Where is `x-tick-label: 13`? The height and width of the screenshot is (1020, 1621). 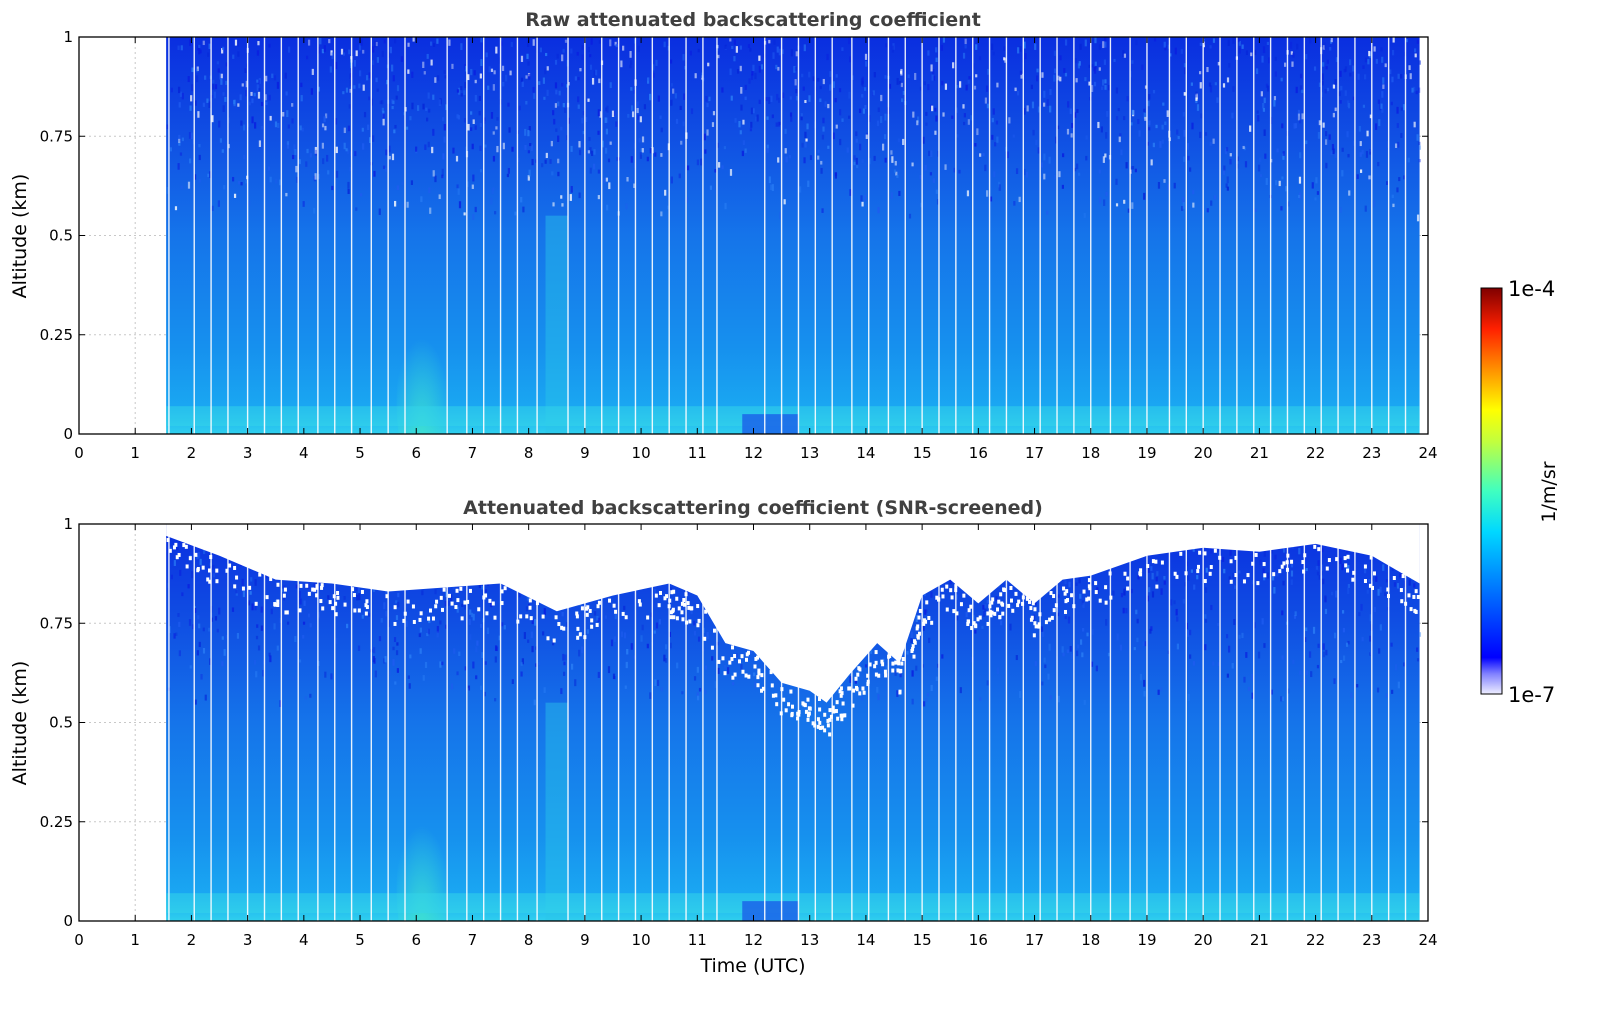
x-tick-label: 13 is located at coordinates (809, 940).